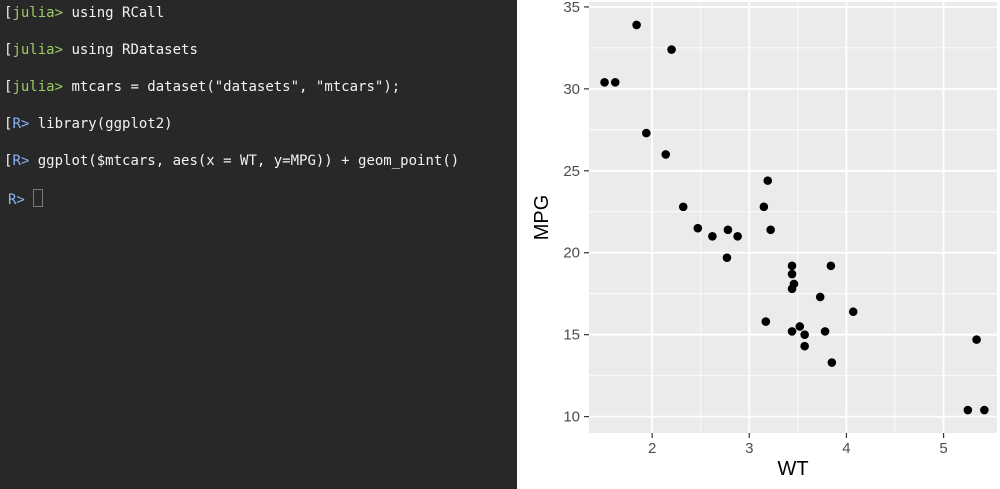 This screenshot has width=1000, height=489. Describe the element at coordinates (571, 335) in the screenshot. I see `y-tick-label: 15` at that location.